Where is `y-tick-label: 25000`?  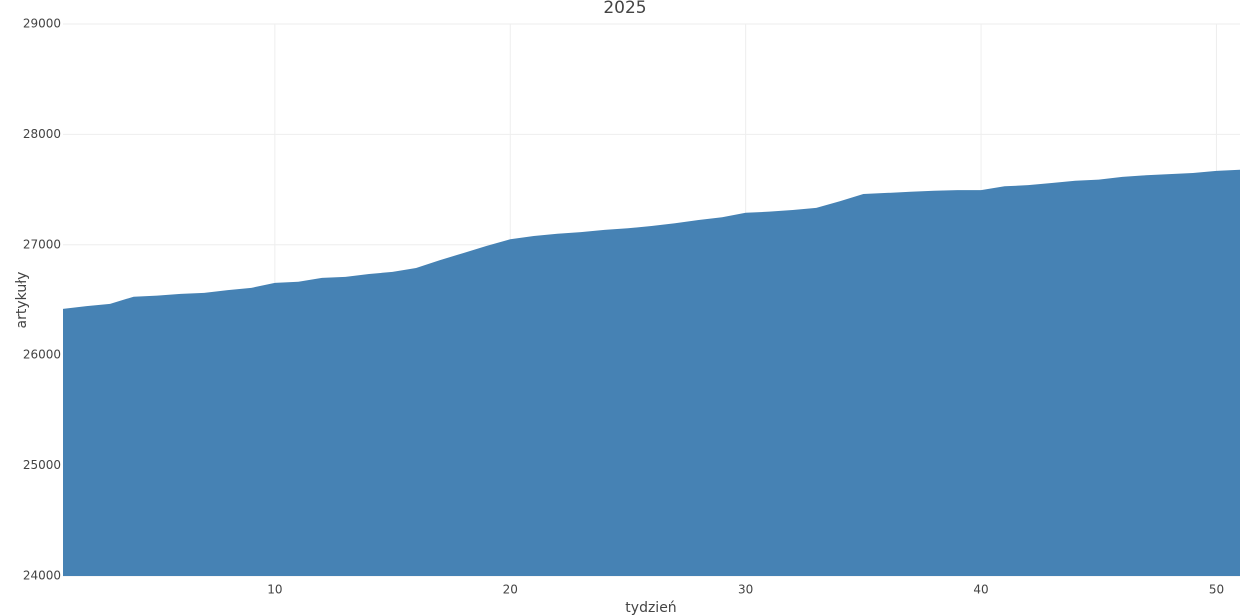 y-tick-label: 25000 is located at coordinates (42, 465).